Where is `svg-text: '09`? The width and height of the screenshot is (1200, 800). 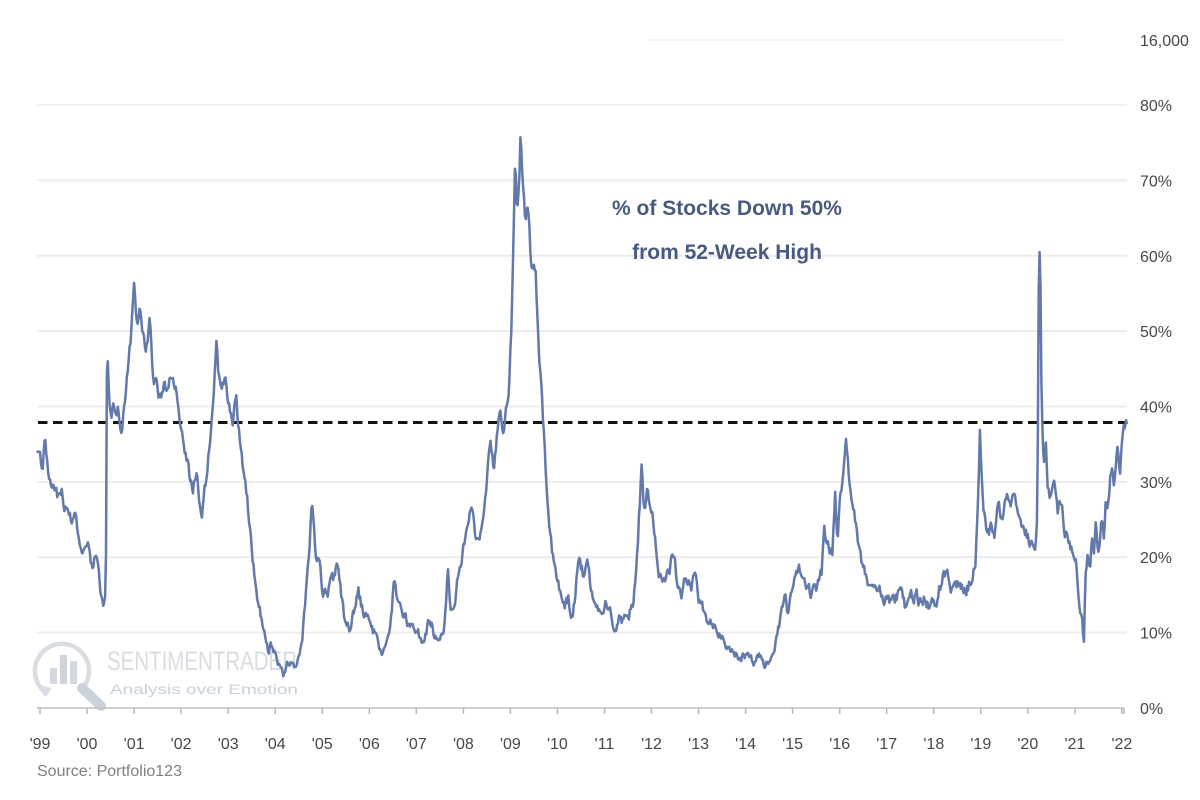 svg-text: '09 is located at coordinates (510, 744).